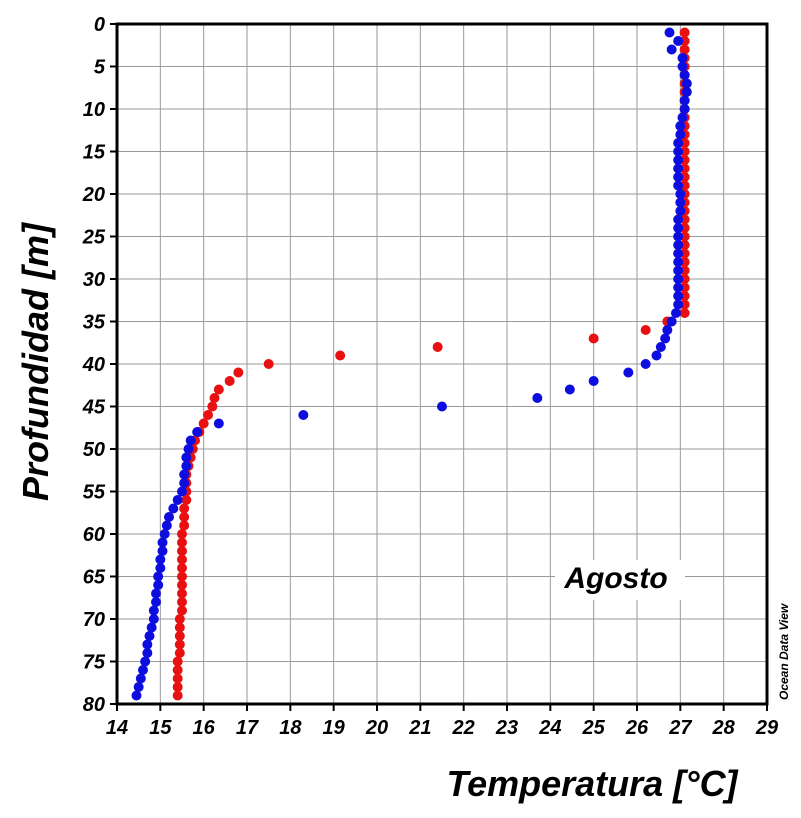 The image size is (801, 818). I want to click on x-tick-labels: 14 15 16 17 18 19 20 21 22 23 24 25 26 27 28 29, so click(442, 728).